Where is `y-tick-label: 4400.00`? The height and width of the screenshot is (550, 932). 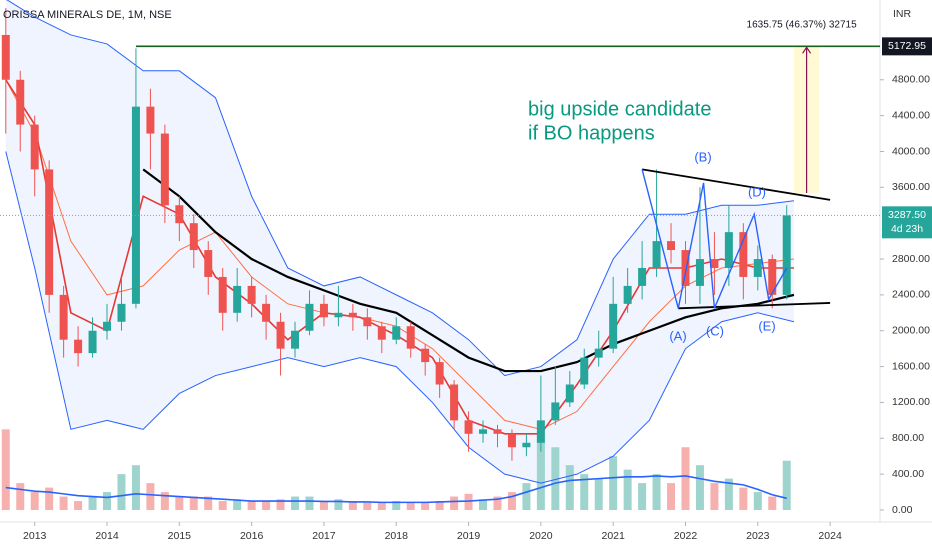 y-tick-label: 4400.00 is located at coordinates (911, 115).